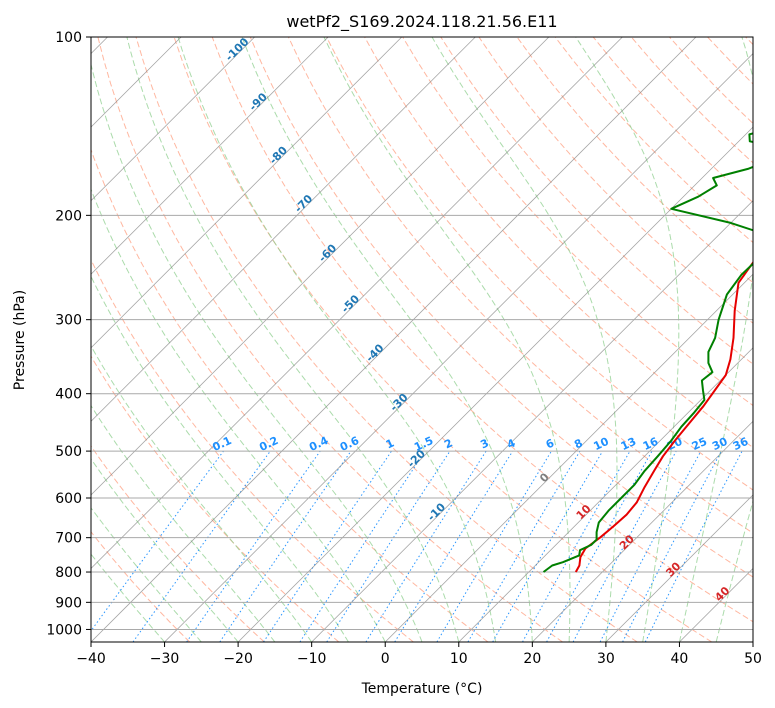  I want to click on mixing-ratio-label: 3, so click(484, 443).